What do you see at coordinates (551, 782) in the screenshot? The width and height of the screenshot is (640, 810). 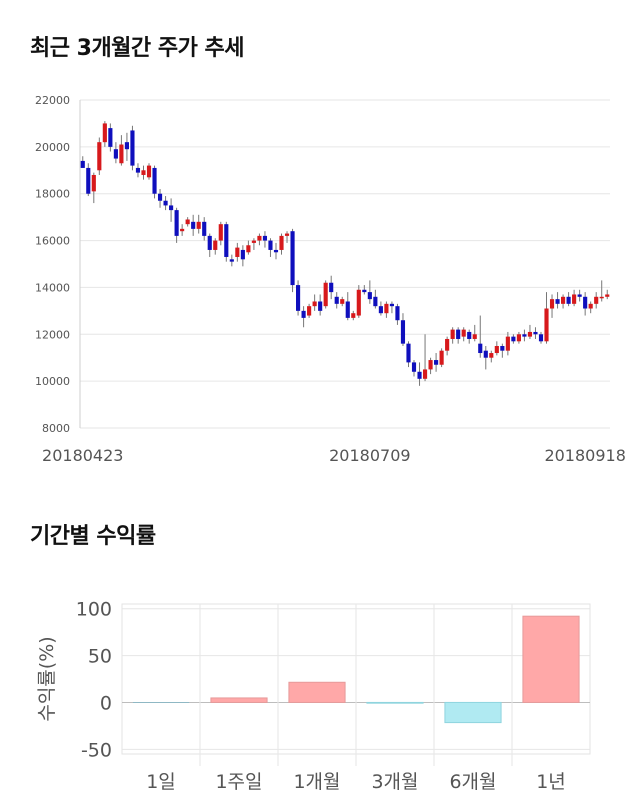 I see `category-label: 1년` at bounding box center [551, 782].